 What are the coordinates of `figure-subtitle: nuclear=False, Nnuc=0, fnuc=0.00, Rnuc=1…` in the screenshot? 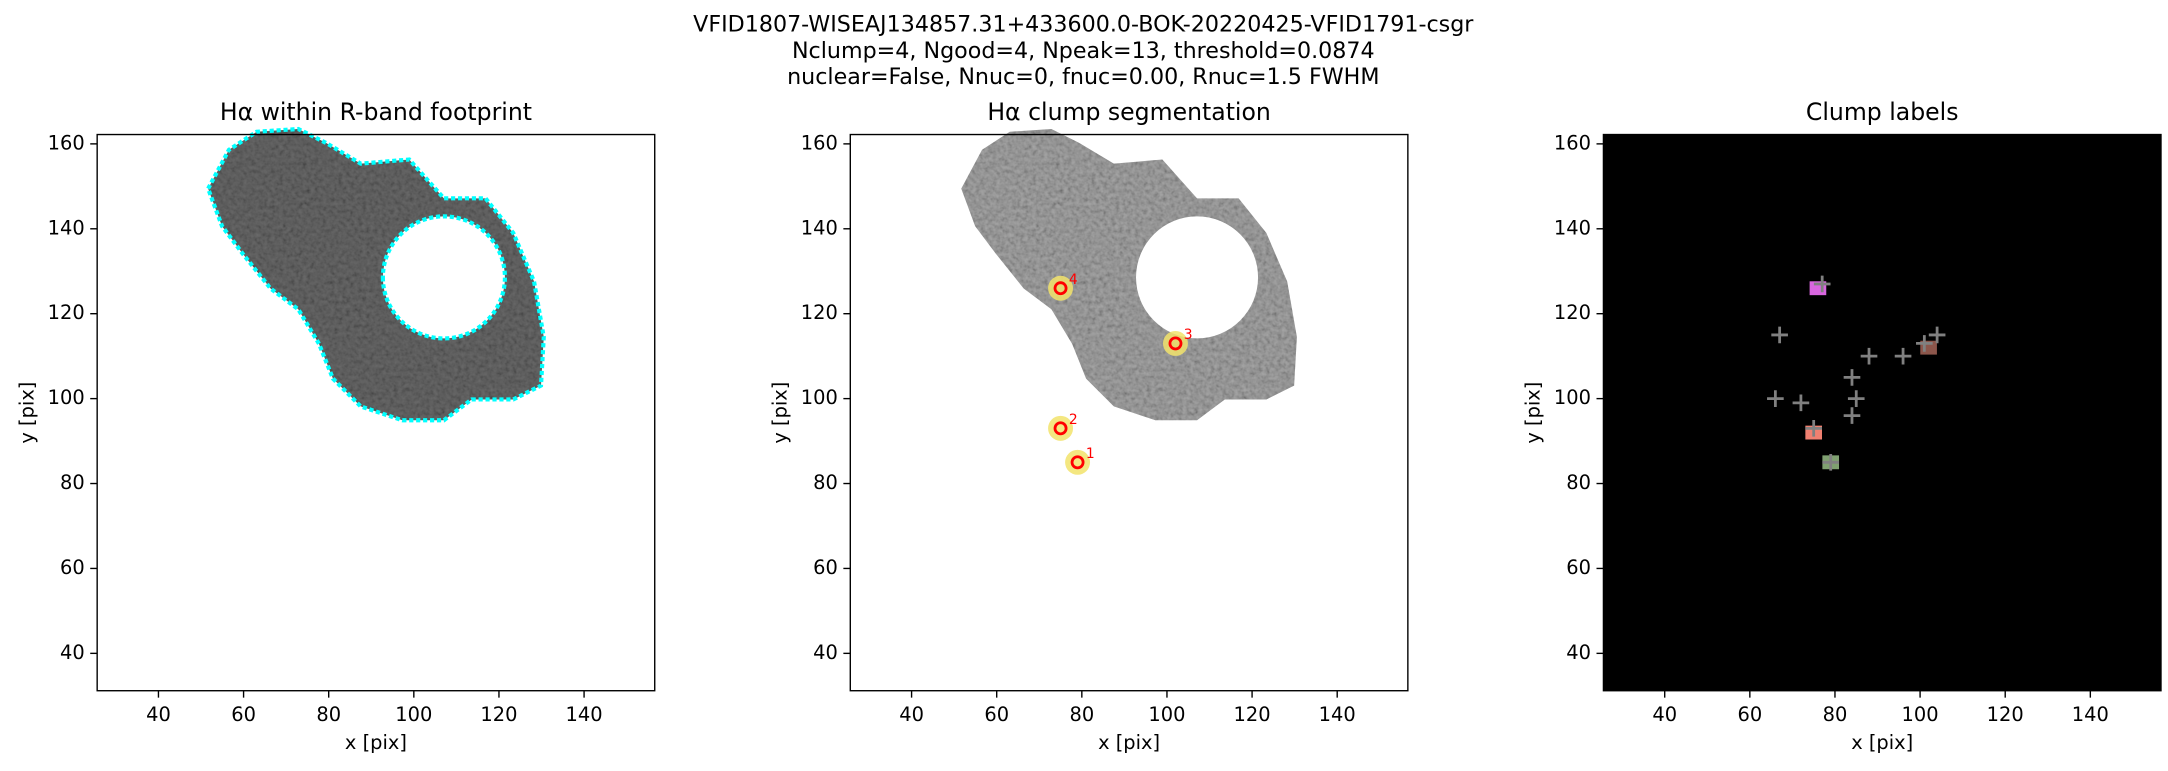 It's located at (1083, 77).